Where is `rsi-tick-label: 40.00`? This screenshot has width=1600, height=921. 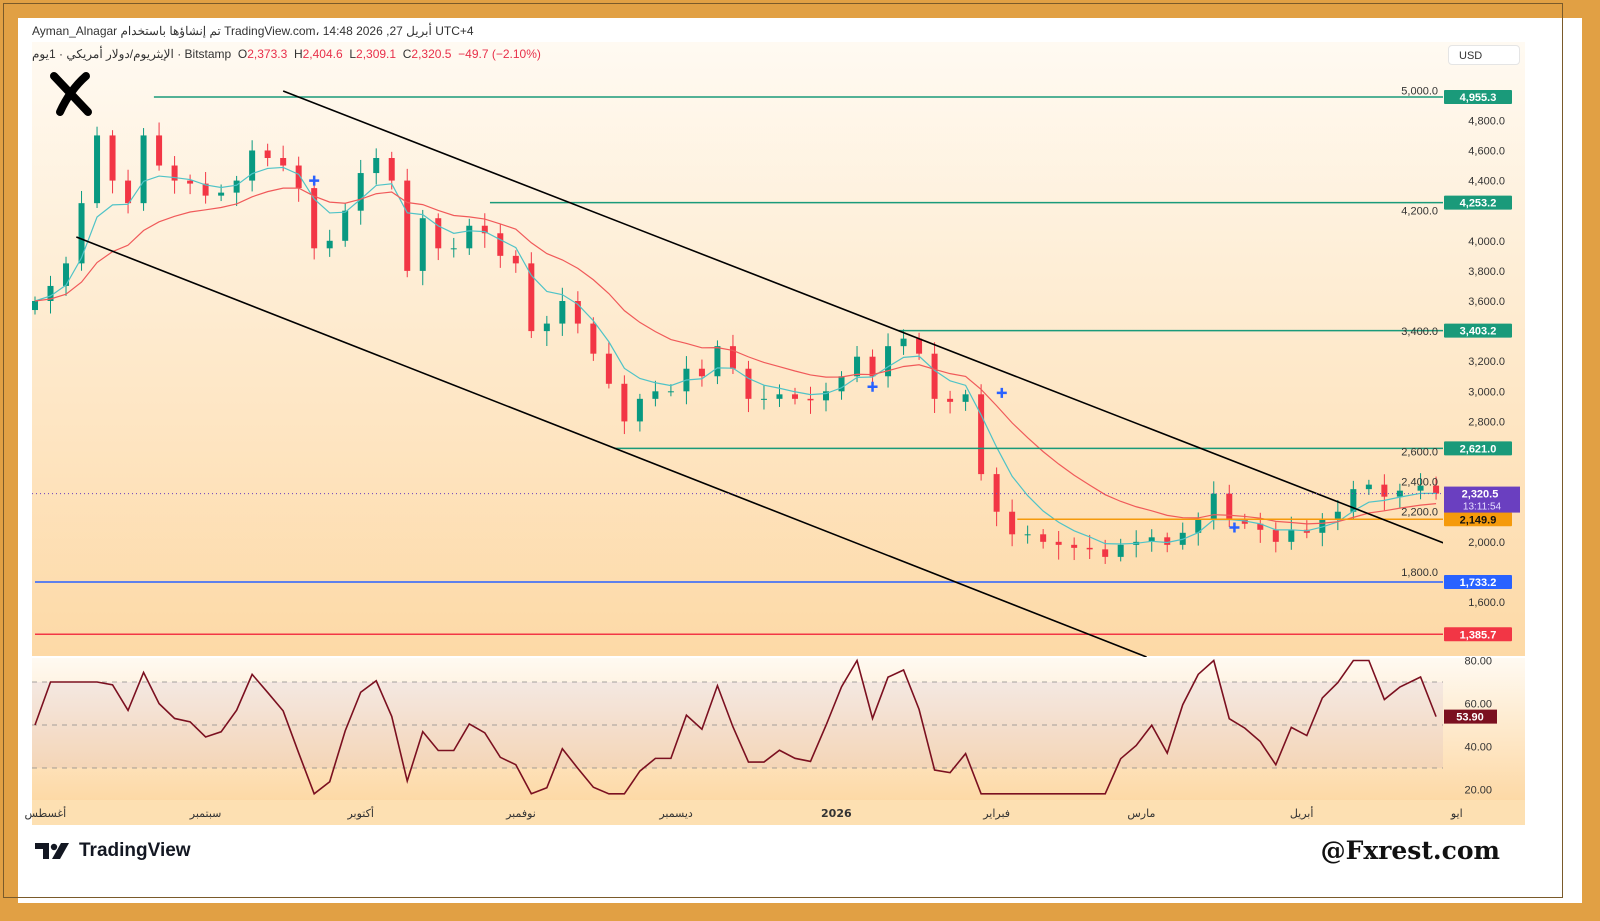 rsi-tick-label: 40.00 is located at coordinates (1478, 748).